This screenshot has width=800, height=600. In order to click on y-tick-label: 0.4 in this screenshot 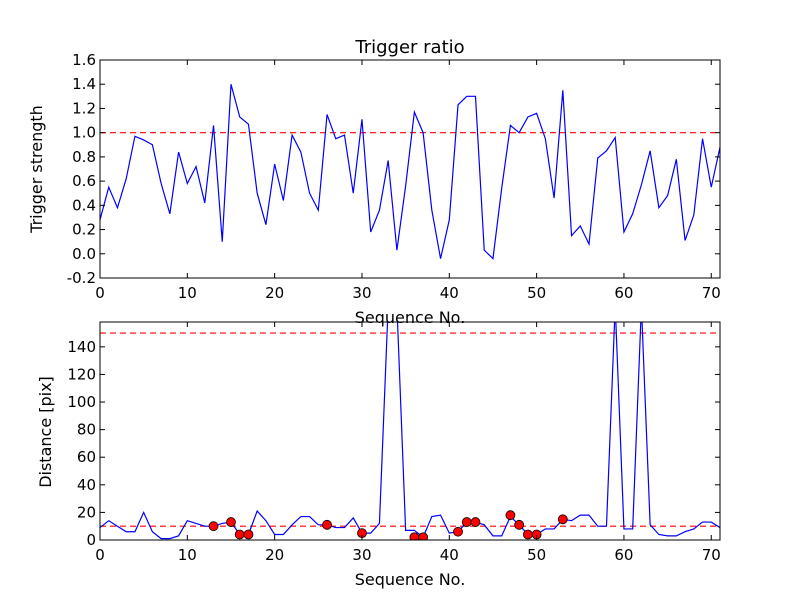, I will do `click(84, 205)`.